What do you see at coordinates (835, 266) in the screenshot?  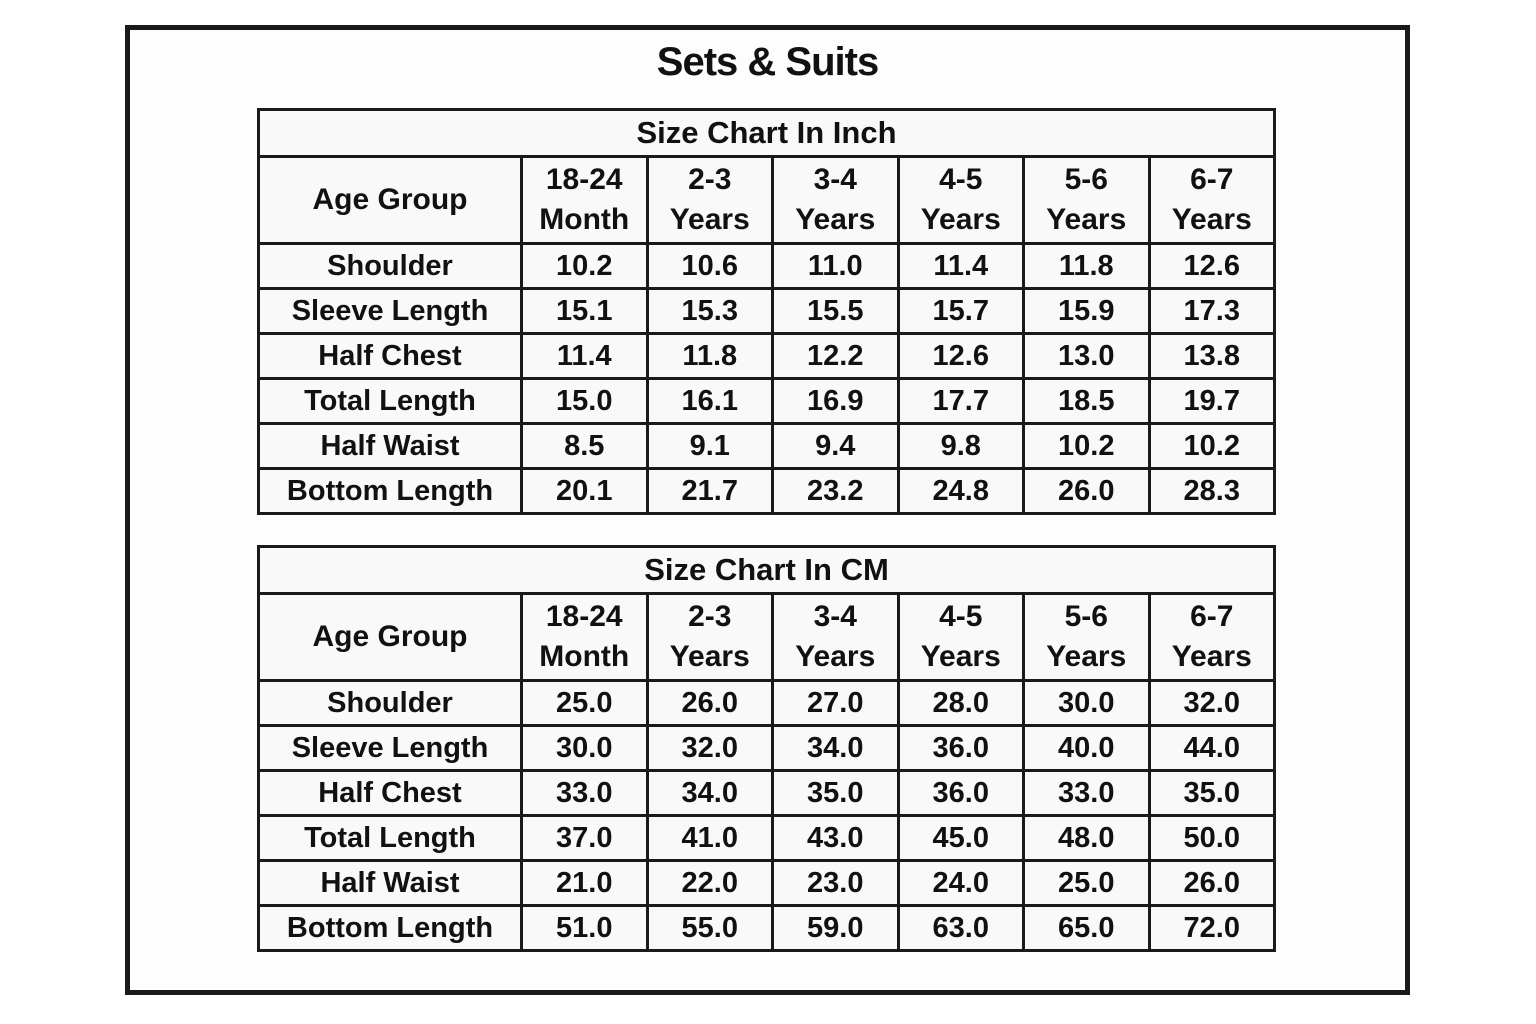 I see `measurement-cell: 11.0` at bounding box center [835, 266].